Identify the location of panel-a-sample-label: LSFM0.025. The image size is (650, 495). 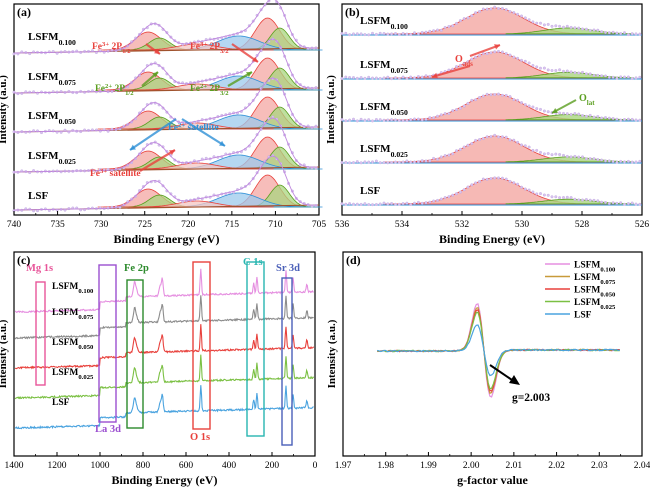
(52, 158).